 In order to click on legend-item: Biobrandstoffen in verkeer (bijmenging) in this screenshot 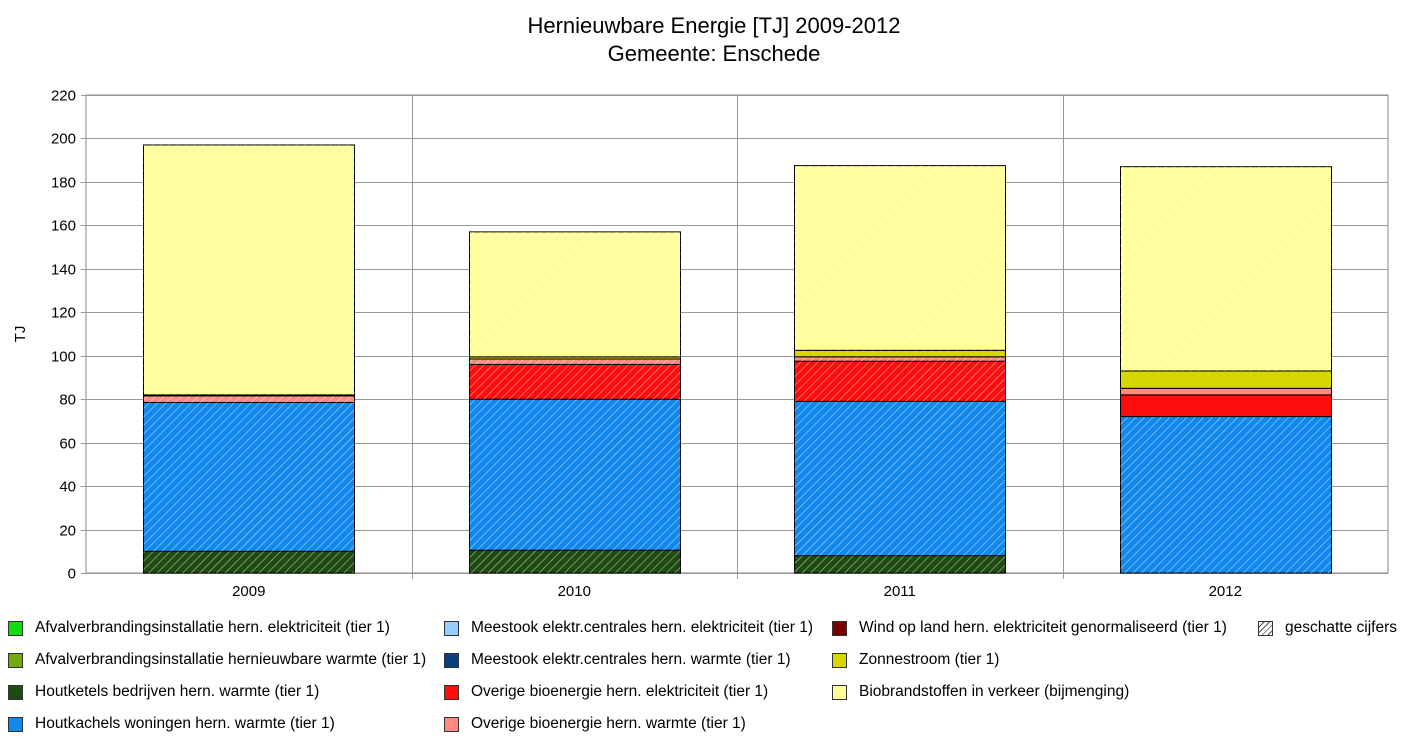, I will do `click(980, 692)`.